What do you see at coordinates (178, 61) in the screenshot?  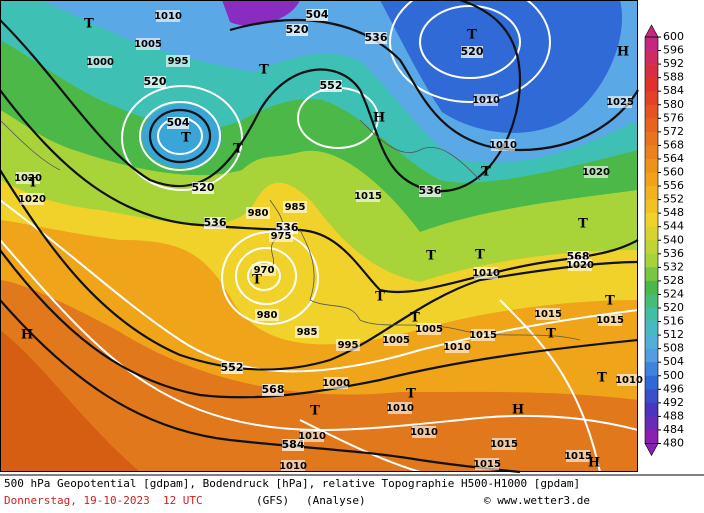 I see `isobar-label: 995` at bounding box center [178, 61].